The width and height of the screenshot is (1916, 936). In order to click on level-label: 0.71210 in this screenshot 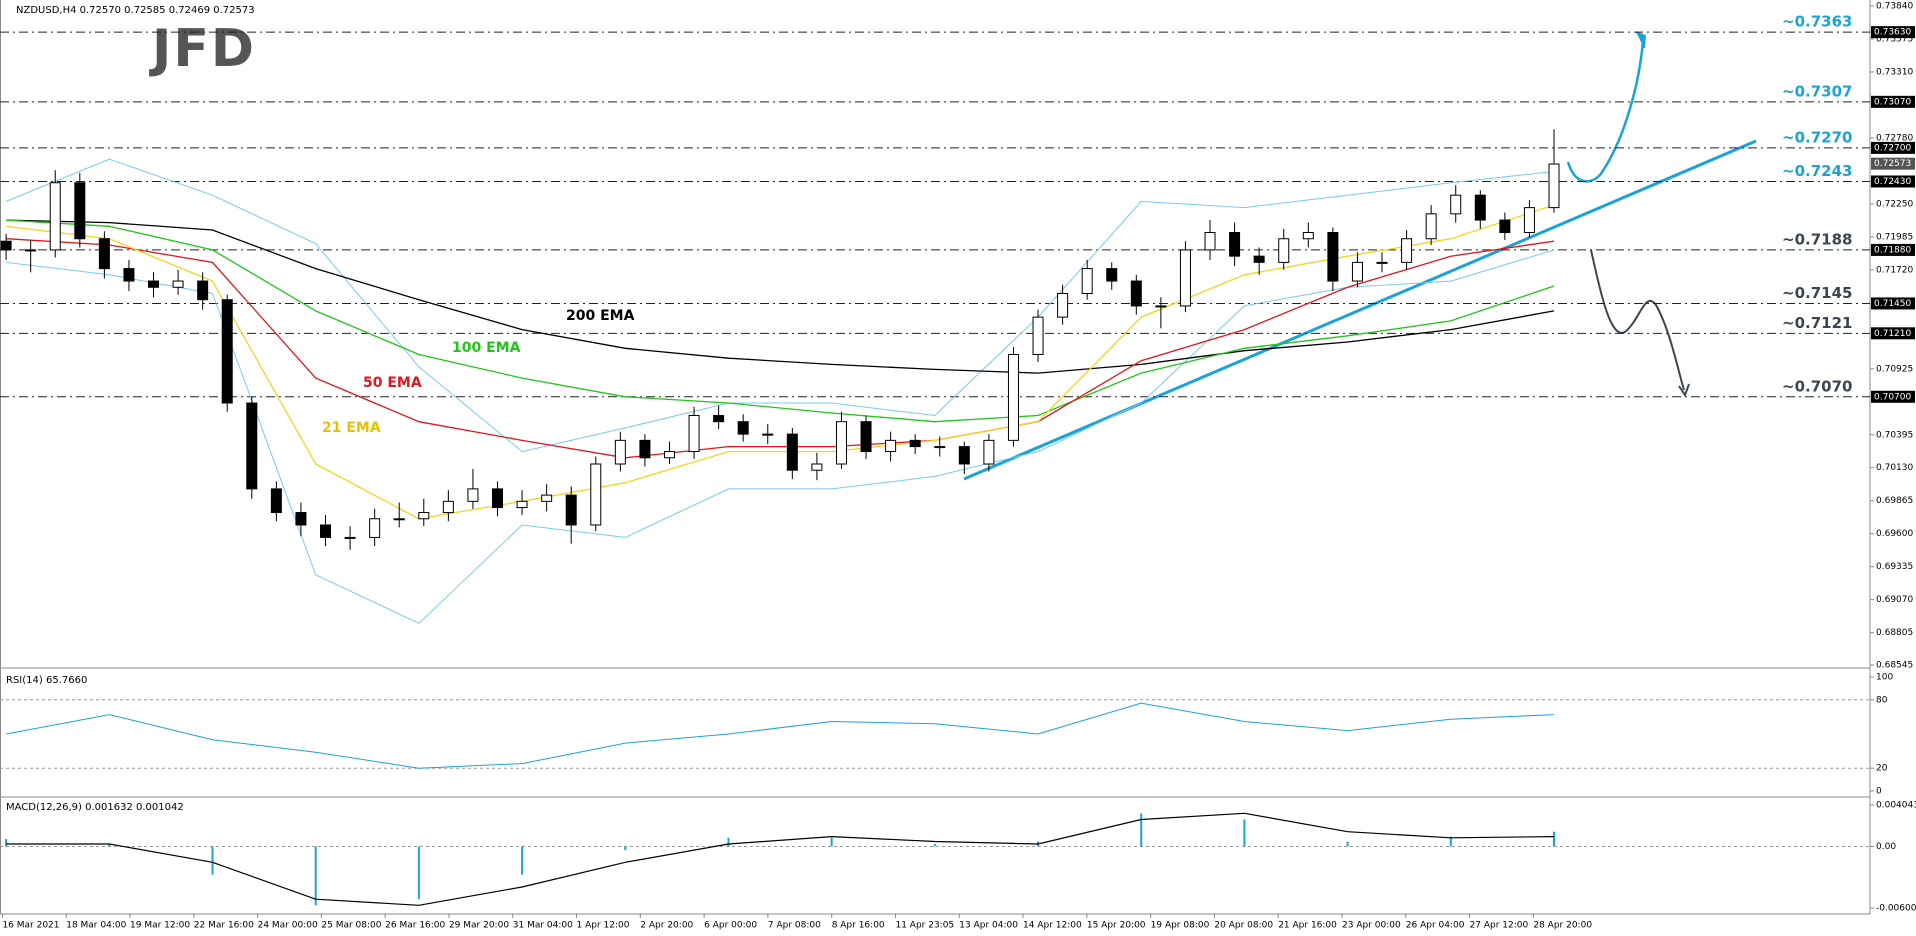, I will do `click(1892, 334)`.